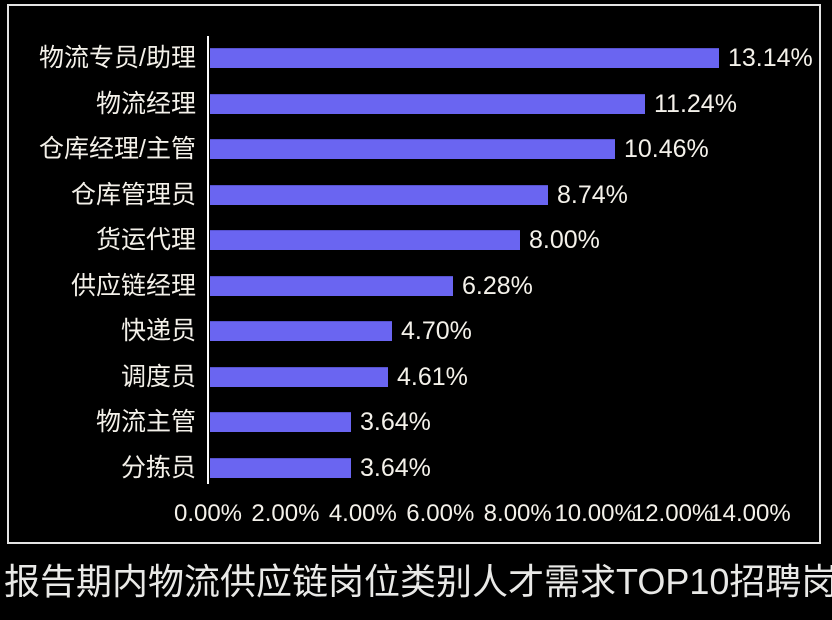  What do you see at coordinates (497, 285) in the screenshot?
I see `value-label: 6.28%` at bounding box center [497, 285].